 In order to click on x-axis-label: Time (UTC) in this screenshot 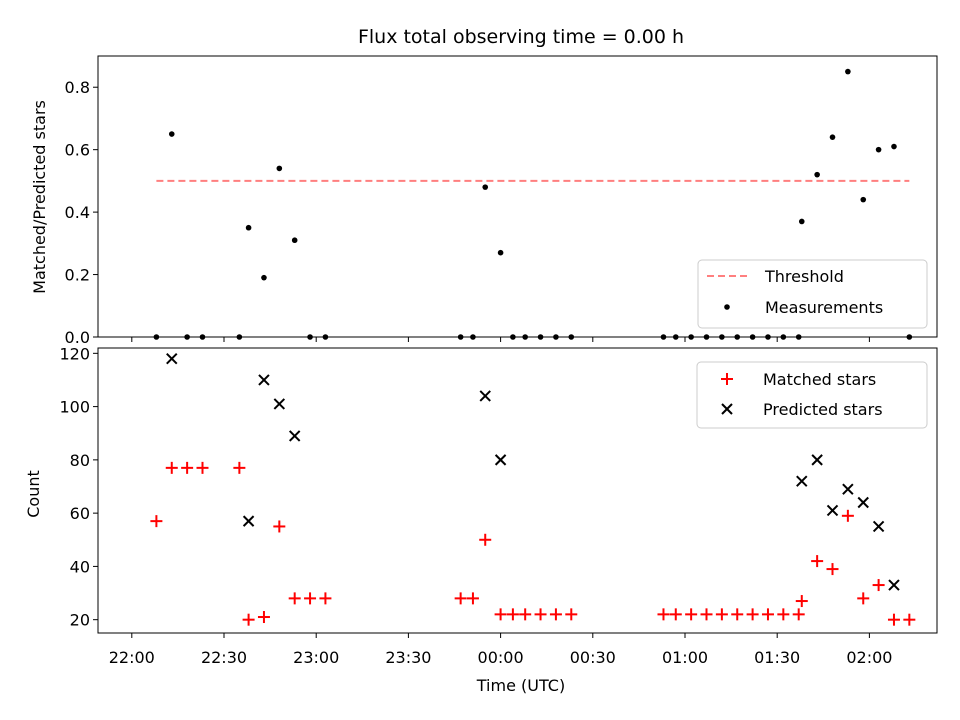, I will do `click(520, 685)`.